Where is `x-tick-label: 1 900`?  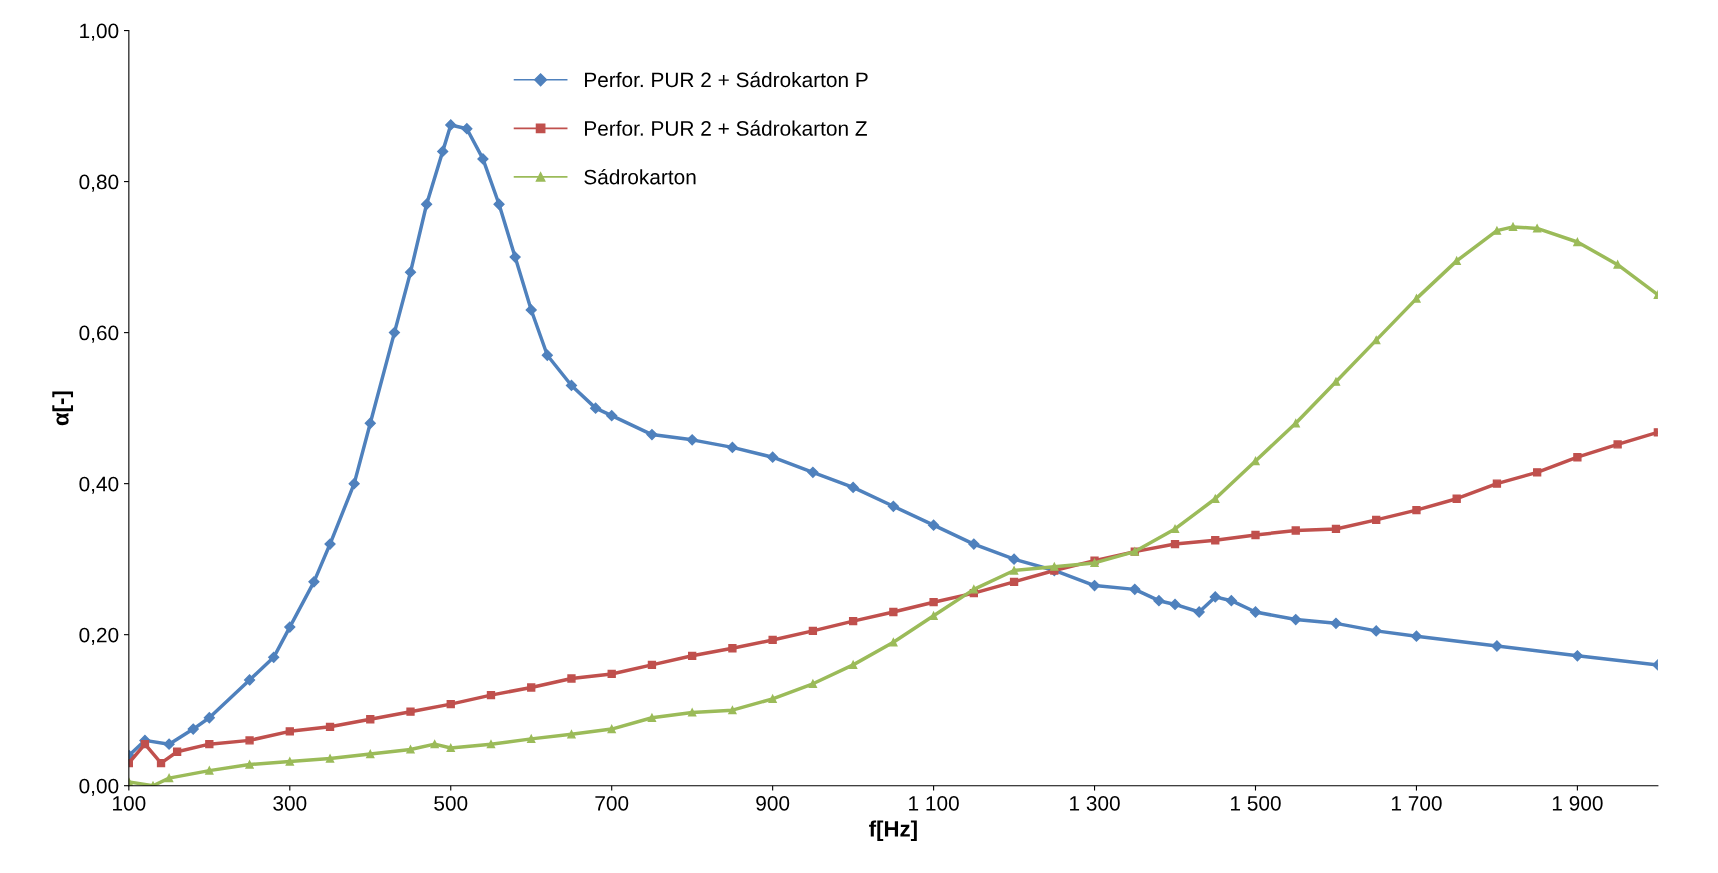
x-tick-label: 1 900 is located at coordinates (1577, 803).